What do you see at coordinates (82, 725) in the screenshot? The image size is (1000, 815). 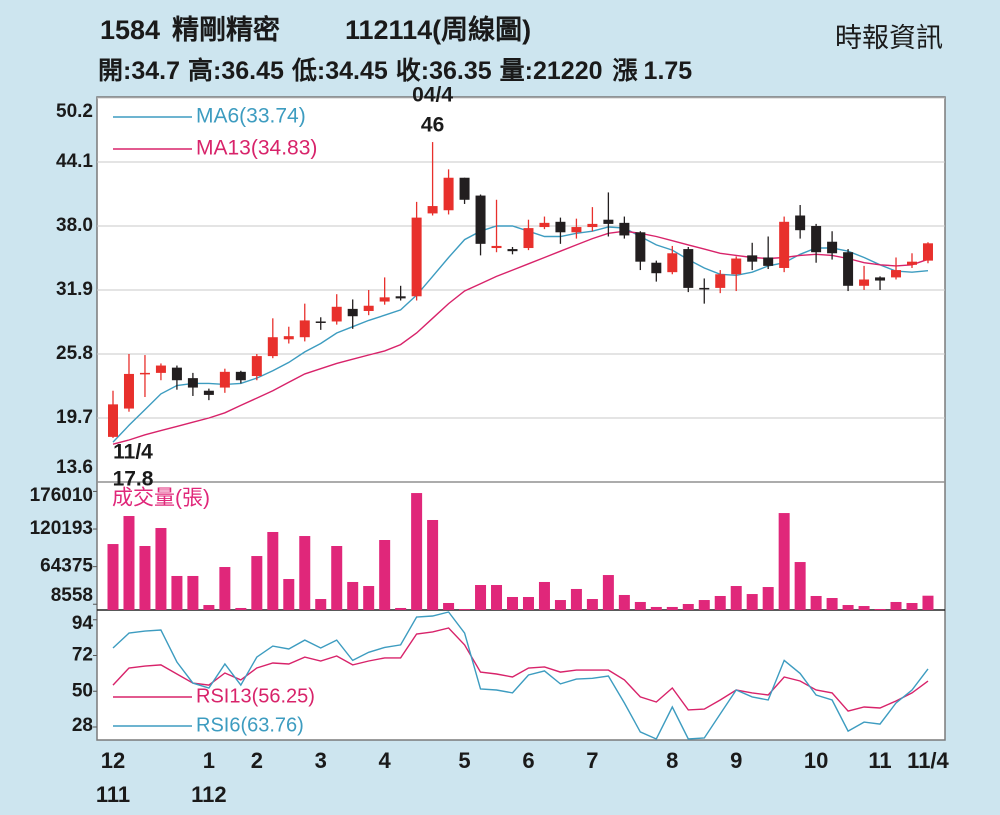 I see `y-tick-label: 28` at bounding box center [82, 725].